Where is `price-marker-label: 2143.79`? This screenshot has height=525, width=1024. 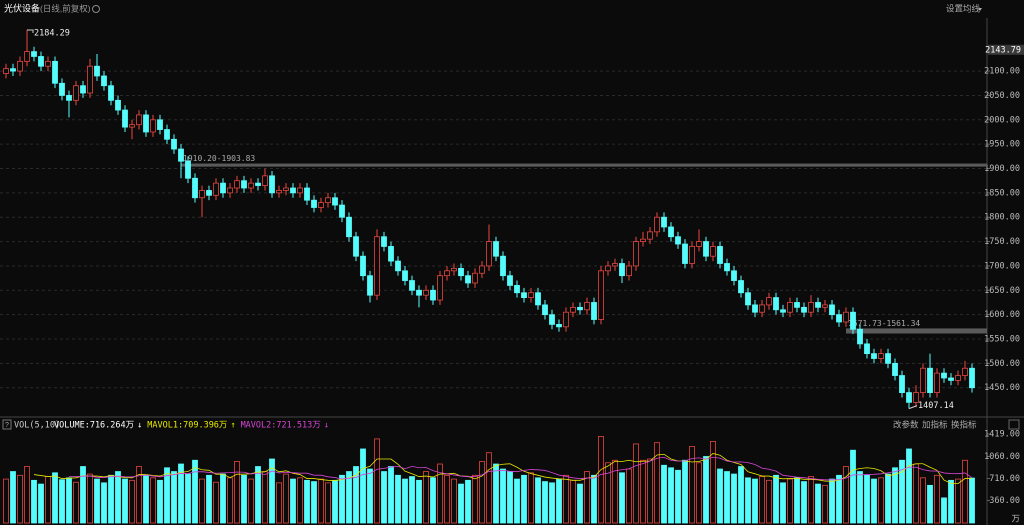 price-marker-label: 2143.79 is located at coordinates (1003, 50).